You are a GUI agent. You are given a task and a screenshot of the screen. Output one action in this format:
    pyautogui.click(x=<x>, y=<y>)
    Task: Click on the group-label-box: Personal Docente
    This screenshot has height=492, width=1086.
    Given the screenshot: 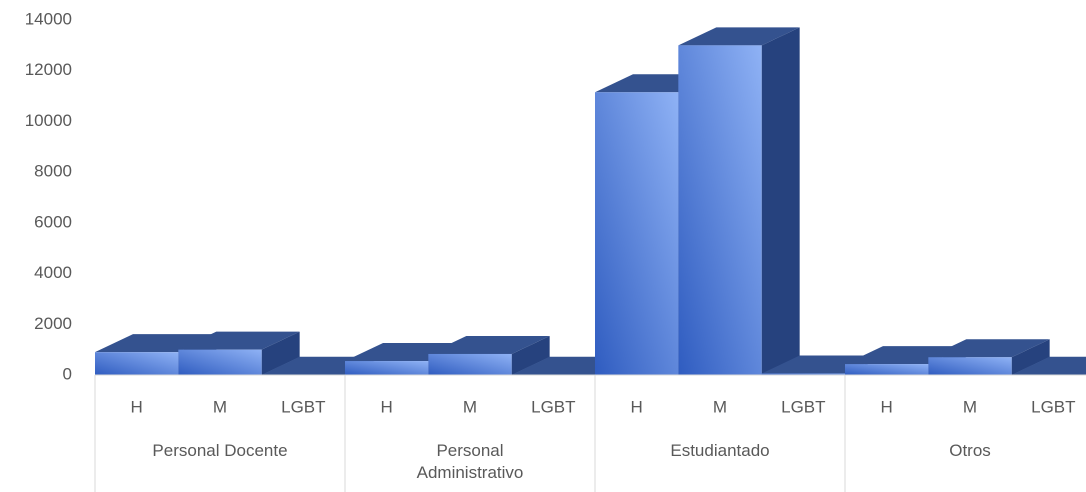 What is the action you would take?
    pyautogui.click(x=220, y=450)
    